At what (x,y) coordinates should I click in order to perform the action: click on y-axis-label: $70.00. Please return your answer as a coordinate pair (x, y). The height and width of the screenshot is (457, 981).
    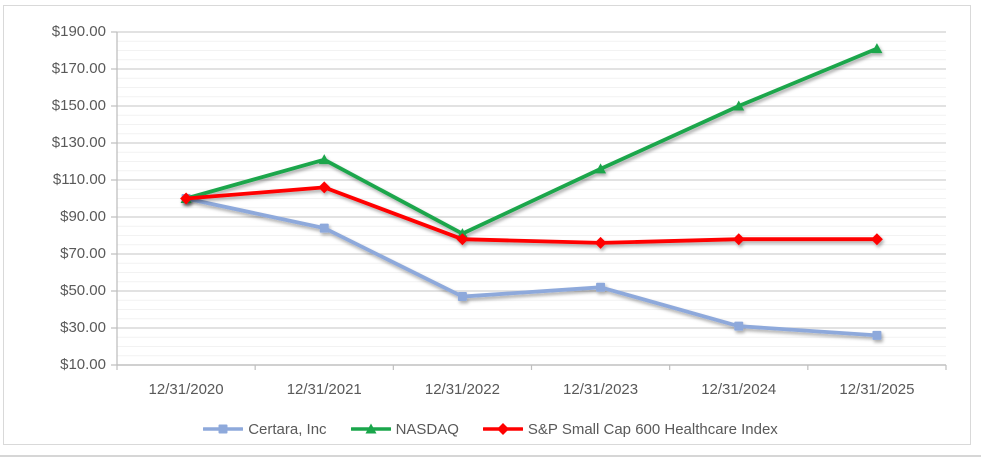
    Looking at the image, I should click on (83, 253).